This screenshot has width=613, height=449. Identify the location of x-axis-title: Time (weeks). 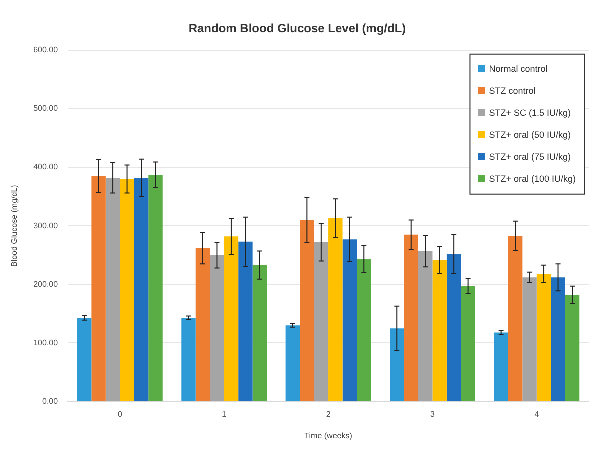
(328, 435).